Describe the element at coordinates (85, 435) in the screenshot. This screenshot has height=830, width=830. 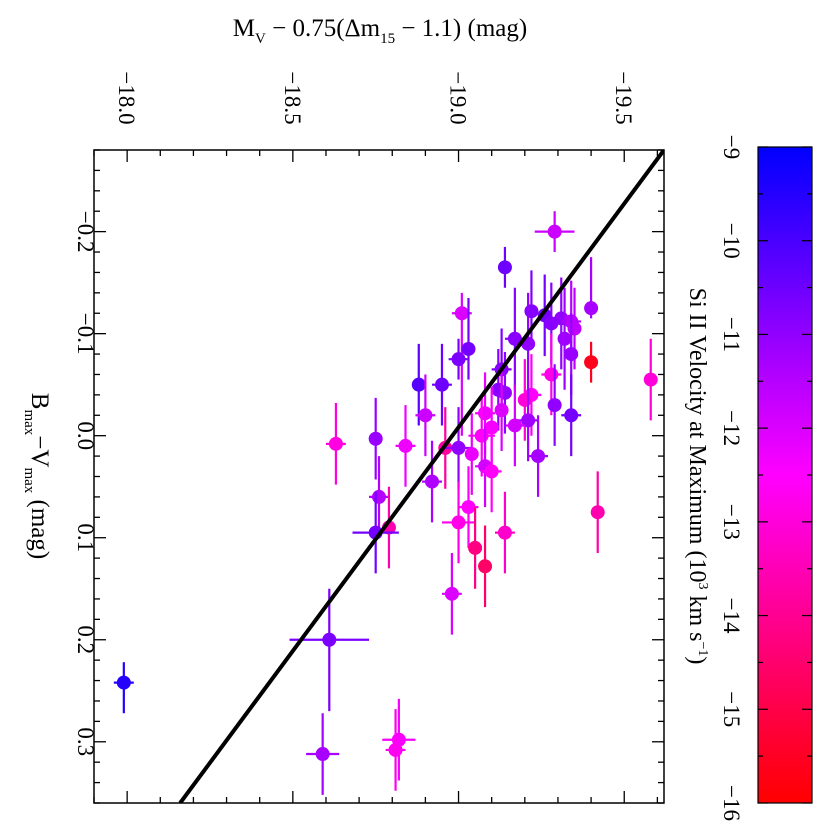
I see `left-tick-label: 0.0` at that location.